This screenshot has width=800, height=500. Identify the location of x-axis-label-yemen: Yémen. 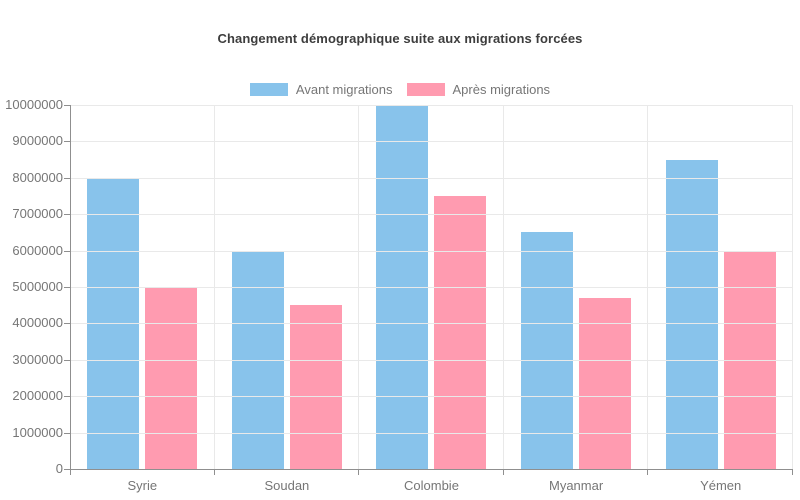
(721, 485).